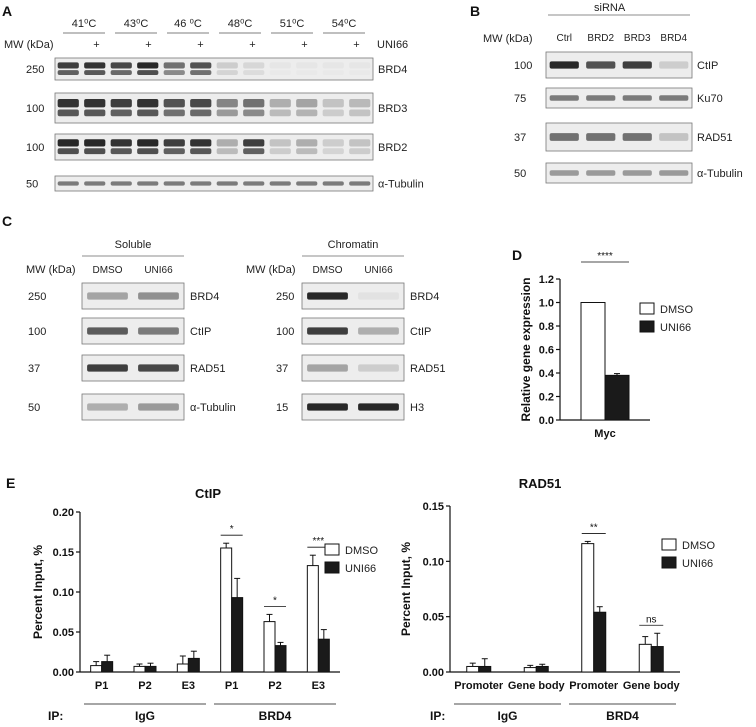  Describe the element at coordinates (133, 245) in the screenshot. I see `fraction-title: Soluble` at that location.